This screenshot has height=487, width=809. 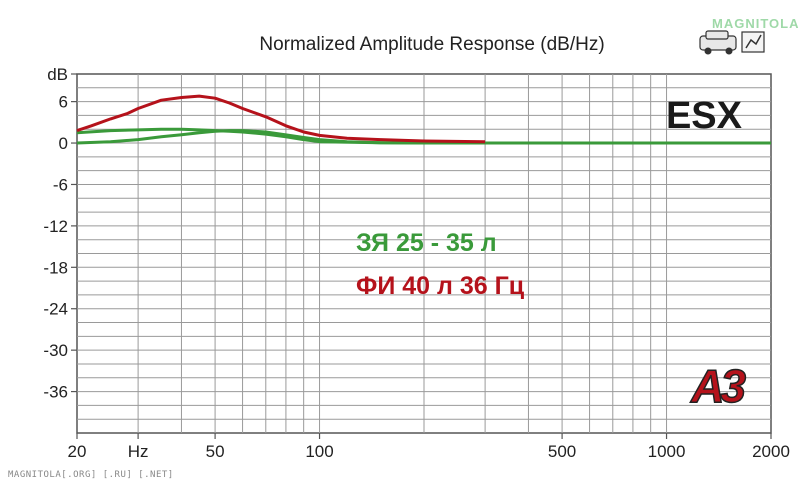 What do you see at coordinates (718, 42) in the screenshot?
I see `car-icon` at bounding box center [718, 42].